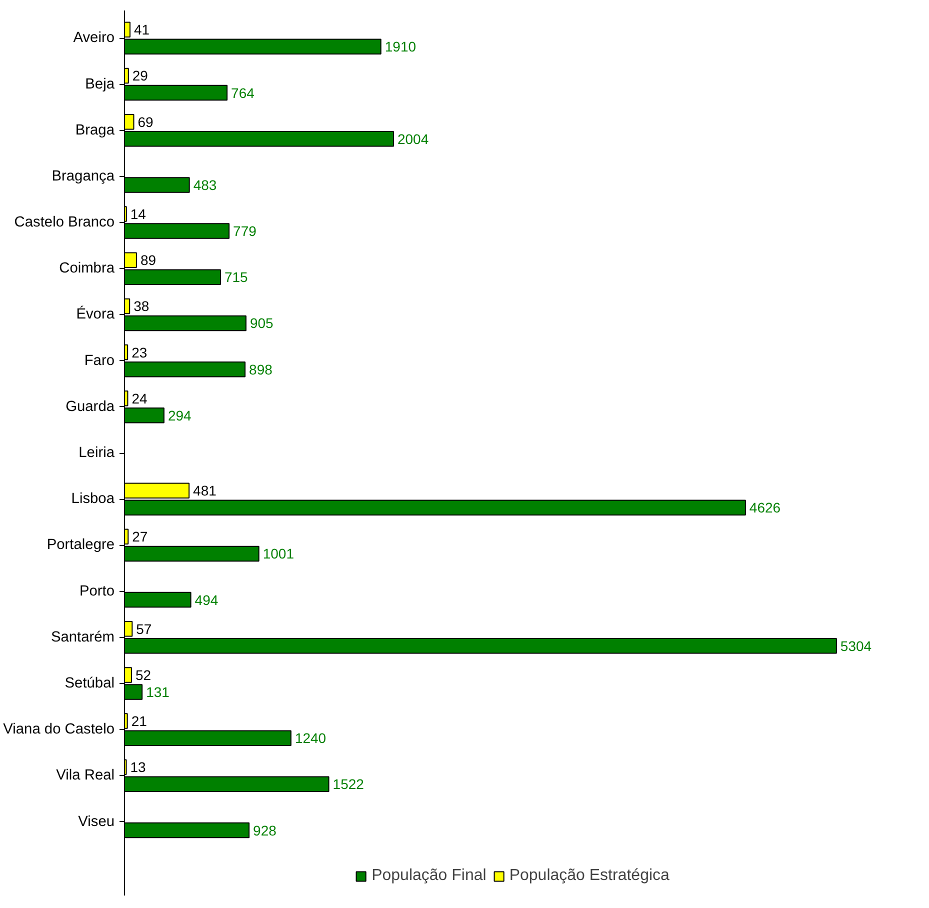  I want to click on data-label: 14, so click(138, 214).